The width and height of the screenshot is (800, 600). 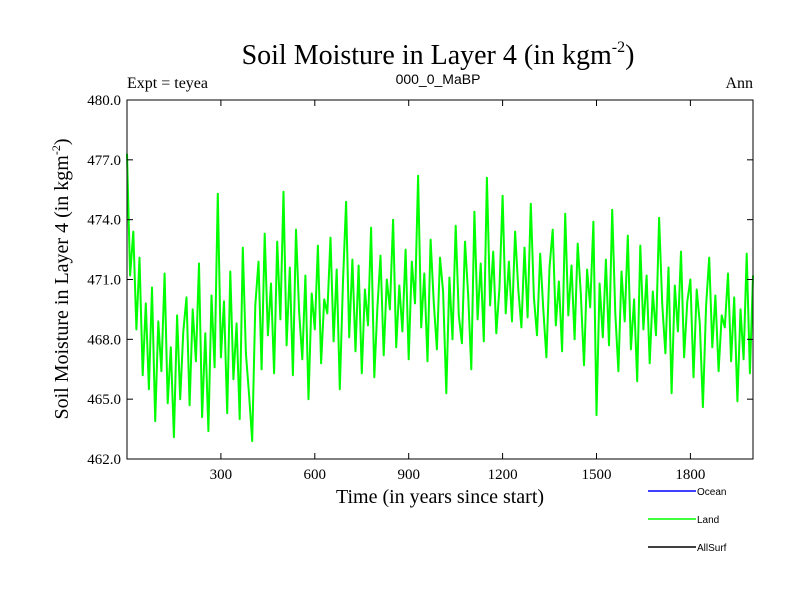 What do you see at coordinates (62, 287) in the screenshot?
I see `y-axis-label-main: Soil Moisture in Layer 4 (in kgm` at bounding box center [62, 287].